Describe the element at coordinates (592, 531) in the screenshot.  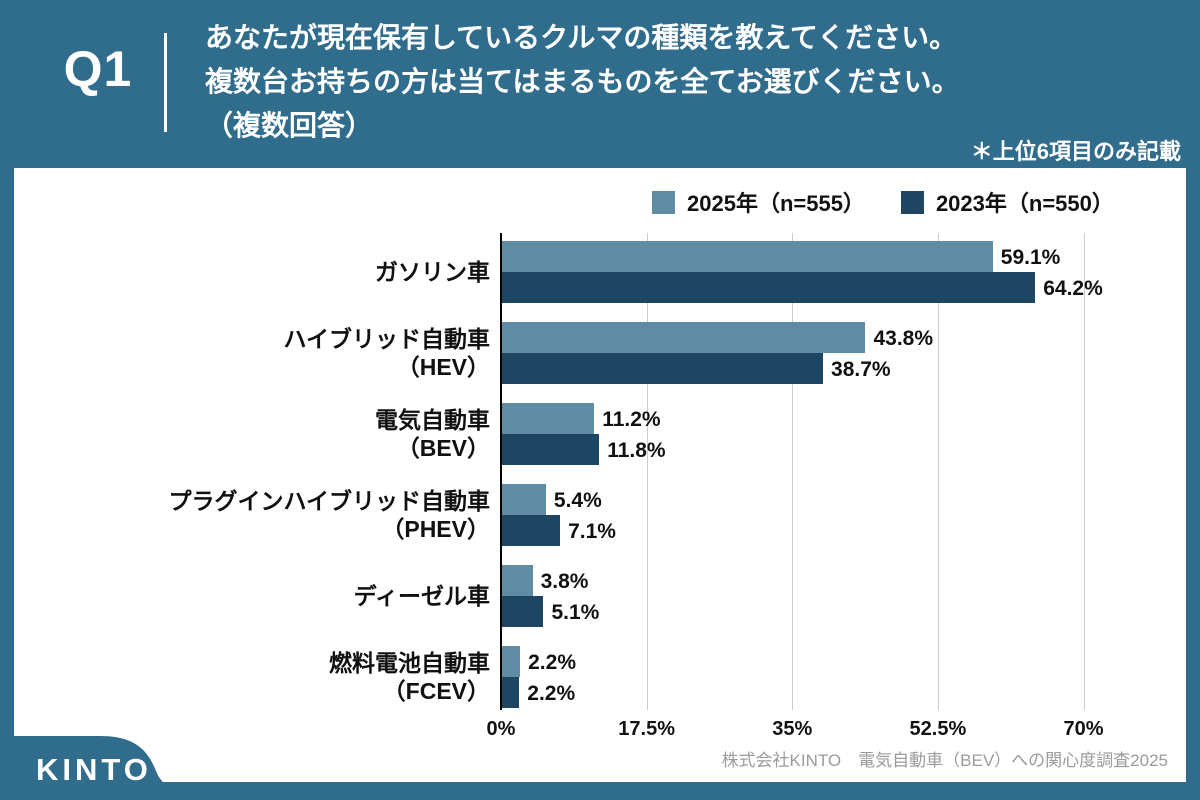
I see `value-label: 7.1%` at that location.